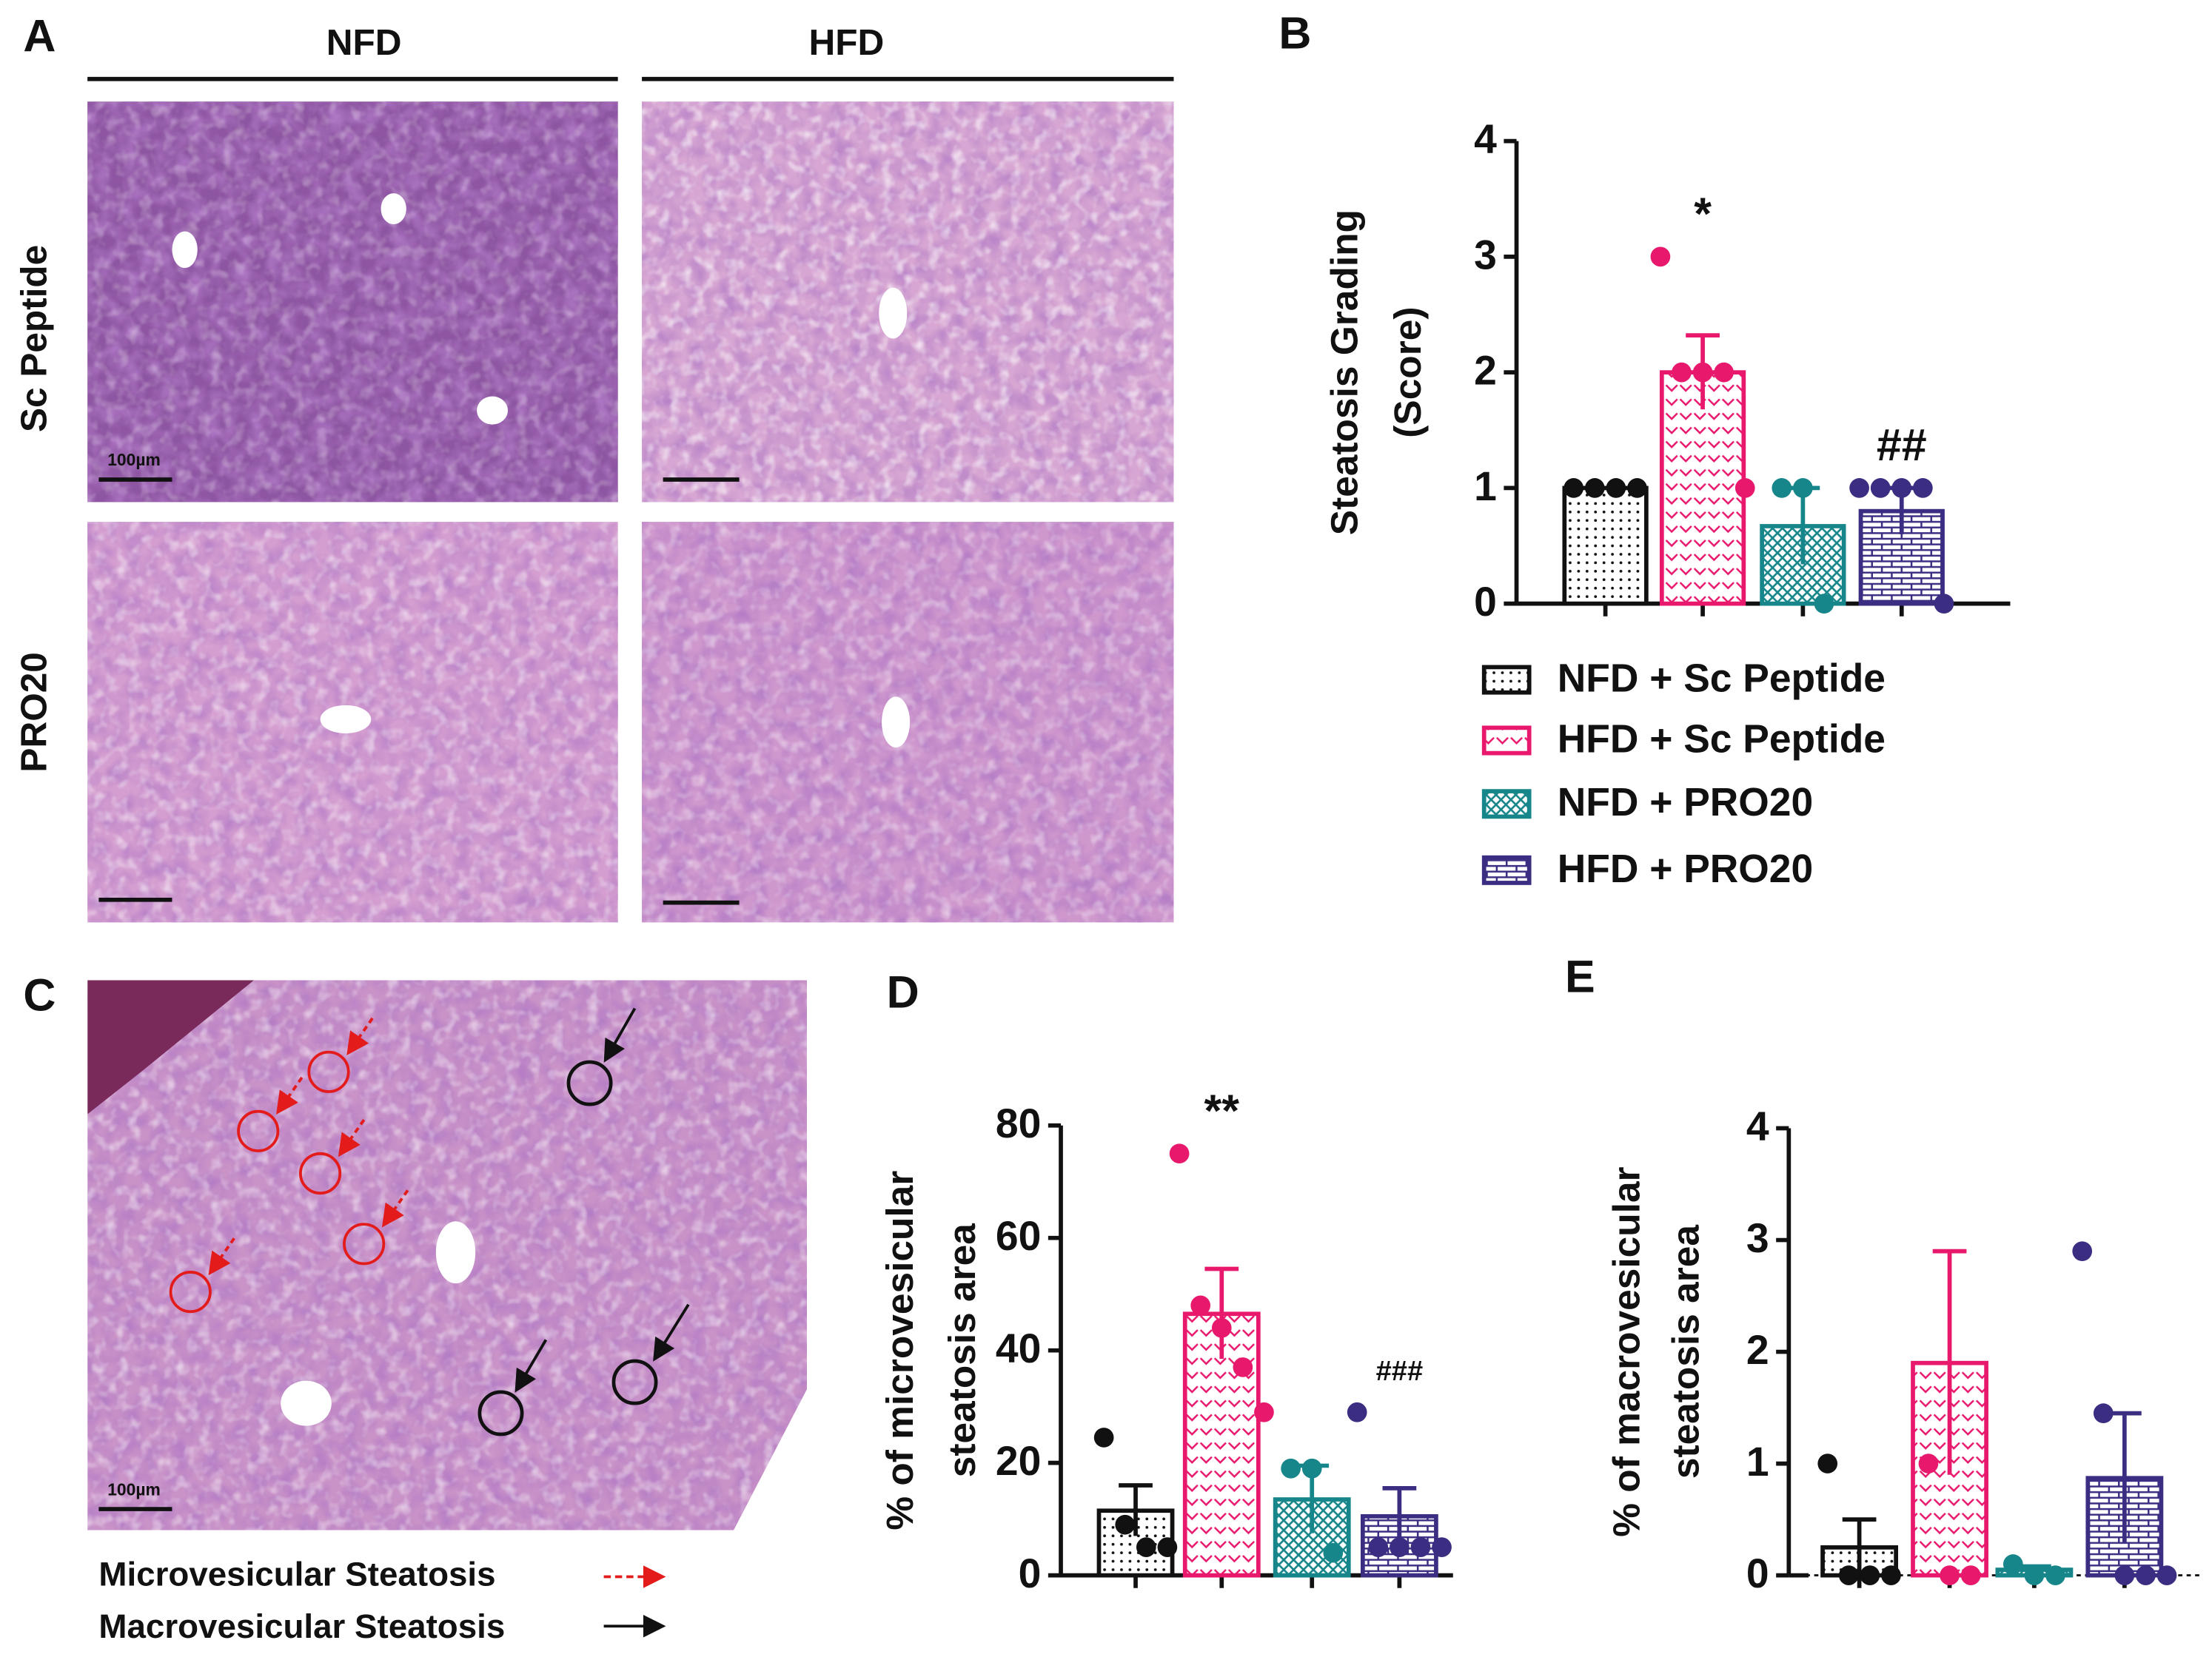 Image resolution: width=2212 pixels, height=1660 pixels. I want to click on y-axis-label: % of macrovesicular, so click(1627, 1351).